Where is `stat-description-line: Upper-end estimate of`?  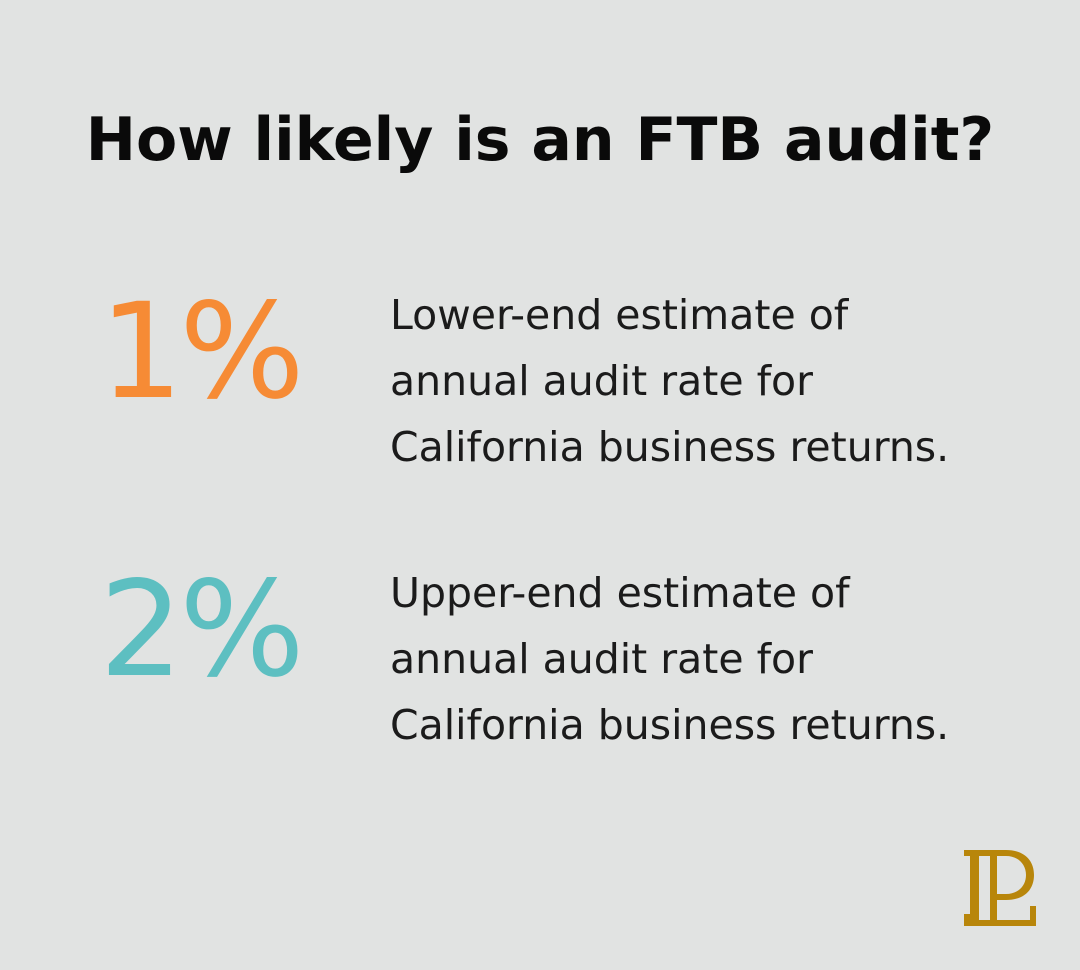
stat-description-line: Upper-end estimate of is located at coordinates (620, 593).